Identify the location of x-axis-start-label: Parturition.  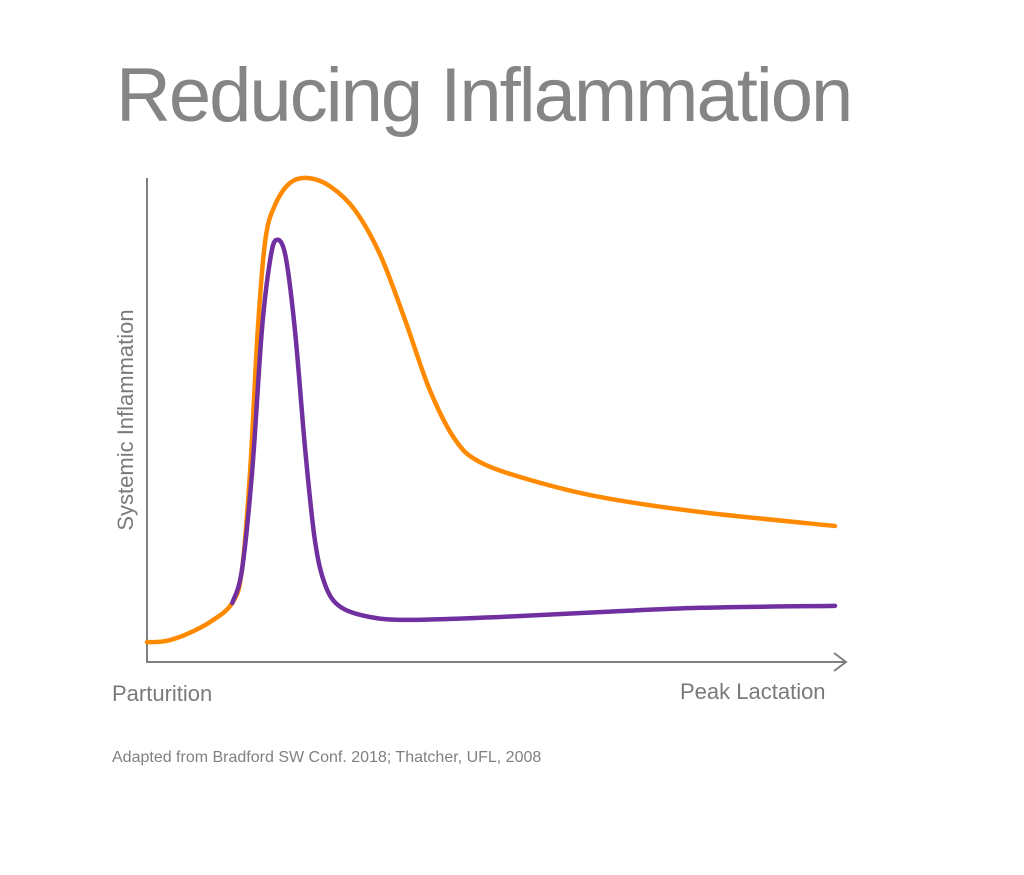
(162, 693).